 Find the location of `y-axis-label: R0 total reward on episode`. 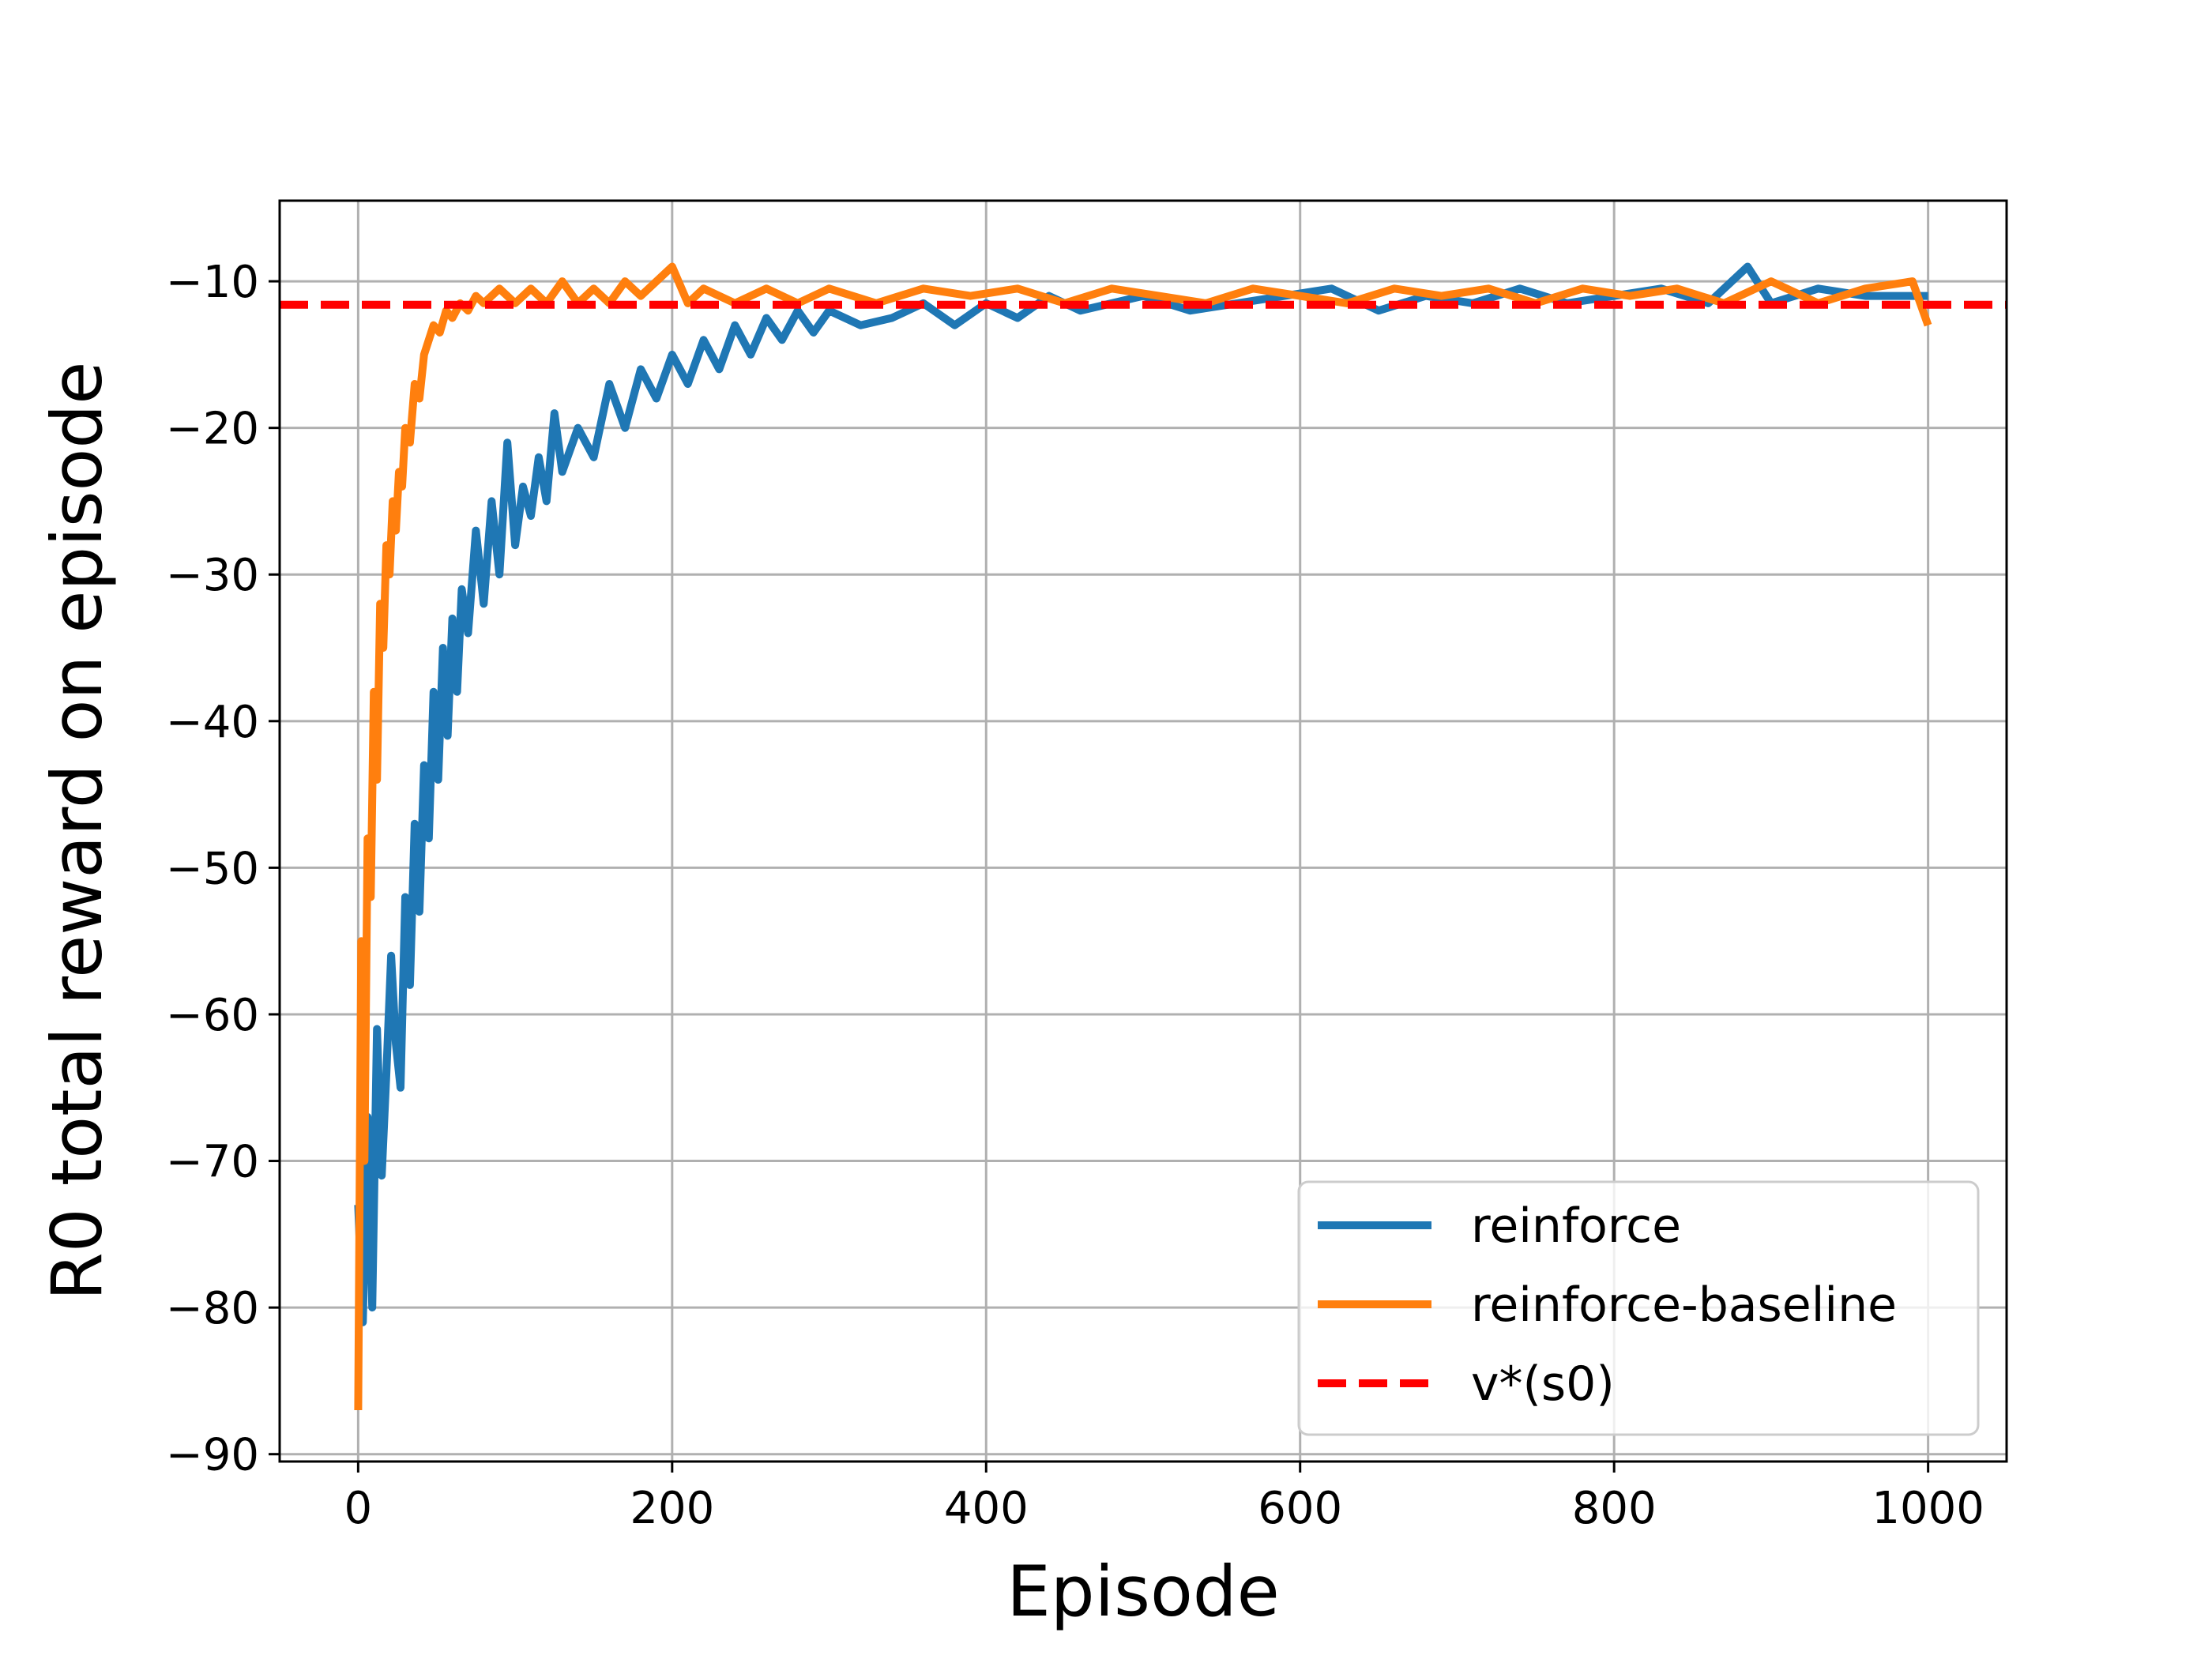

y-axis-label: R0 total reward on episode is located at coordinates (77, 832).